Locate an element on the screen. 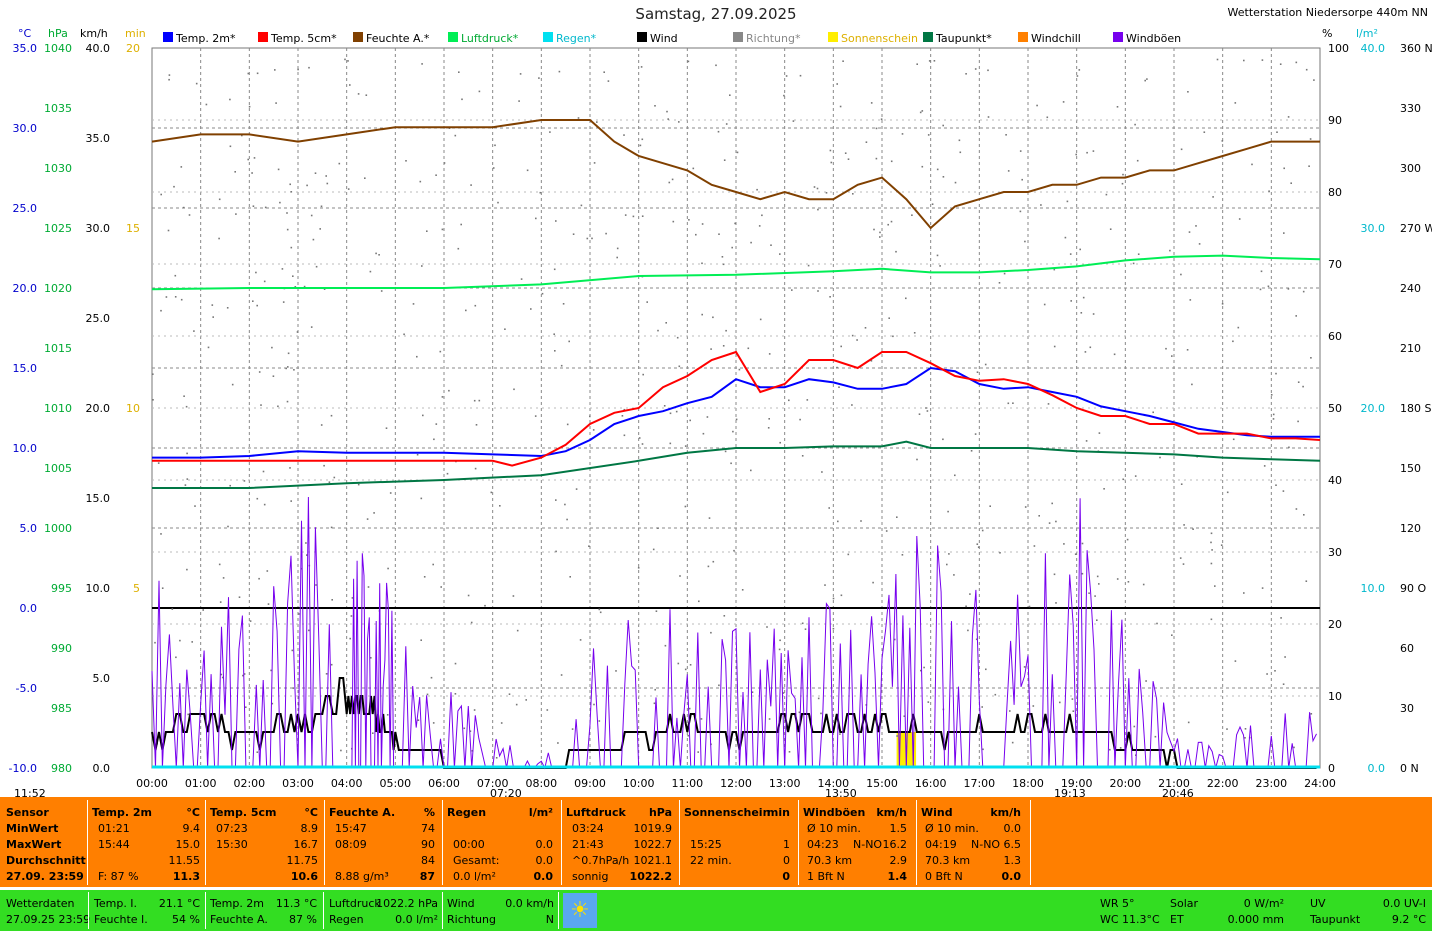 The width and height of the screenshot is (1432, 931). pressure-axis-tick: 990 is located at coordinates (61, 648).